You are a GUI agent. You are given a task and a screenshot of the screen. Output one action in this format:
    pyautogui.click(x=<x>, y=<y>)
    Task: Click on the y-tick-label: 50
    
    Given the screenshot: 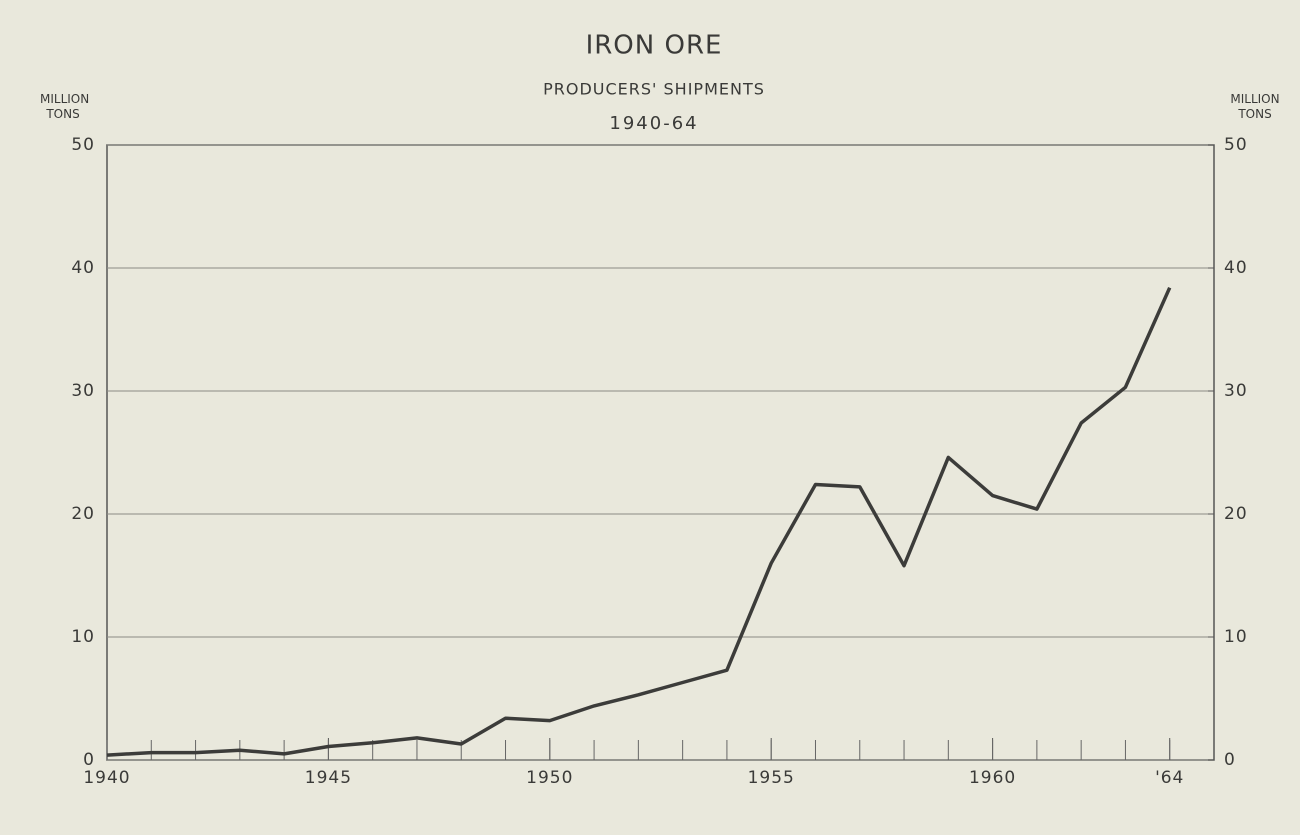 What is the action you would take?
    pyautogui.click(x=83, y=145)
    